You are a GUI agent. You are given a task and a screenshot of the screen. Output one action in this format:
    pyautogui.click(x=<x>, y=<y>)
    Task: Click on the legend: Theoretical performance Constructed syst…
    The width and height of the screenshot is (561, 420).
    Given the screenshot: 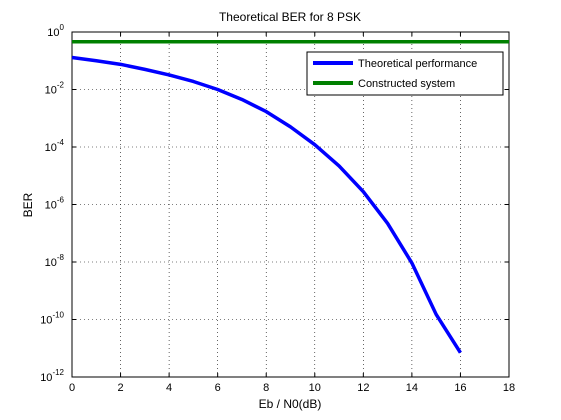 What is the action you would take?
    pyautogui.click(x=405, y=73)
    